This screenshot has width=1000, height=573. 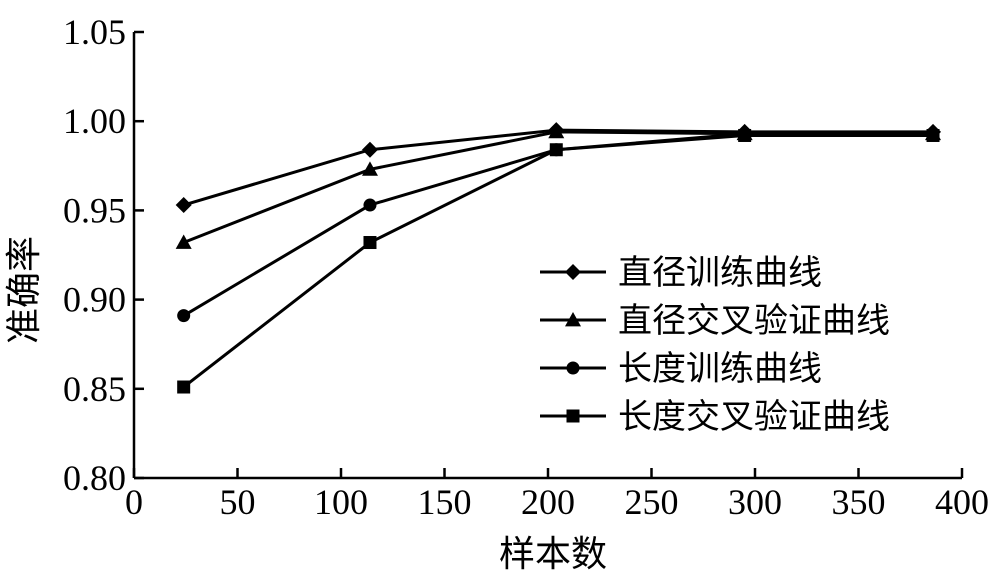 What do you see at coordinates (754, 417) in the screenshot?
I see `legend-label: 长度交叉验证曲线` at bounding box center [754, 417].